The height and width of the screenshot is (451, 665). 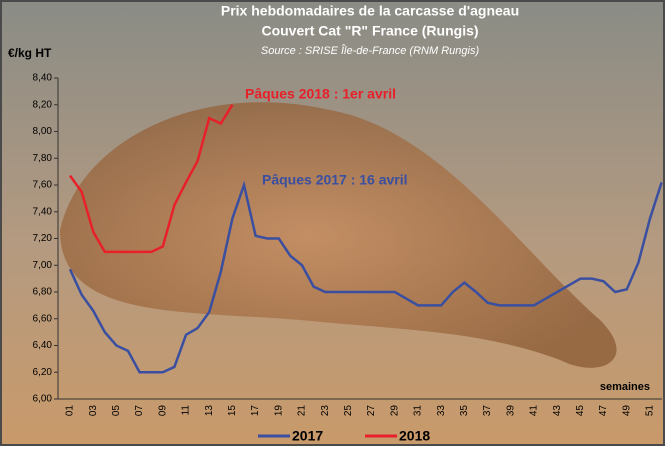 What do you see at coordinates (43, 185) in the screenshot?
I see `y-tick-label: 7,60` at bounding box center [43, 185].